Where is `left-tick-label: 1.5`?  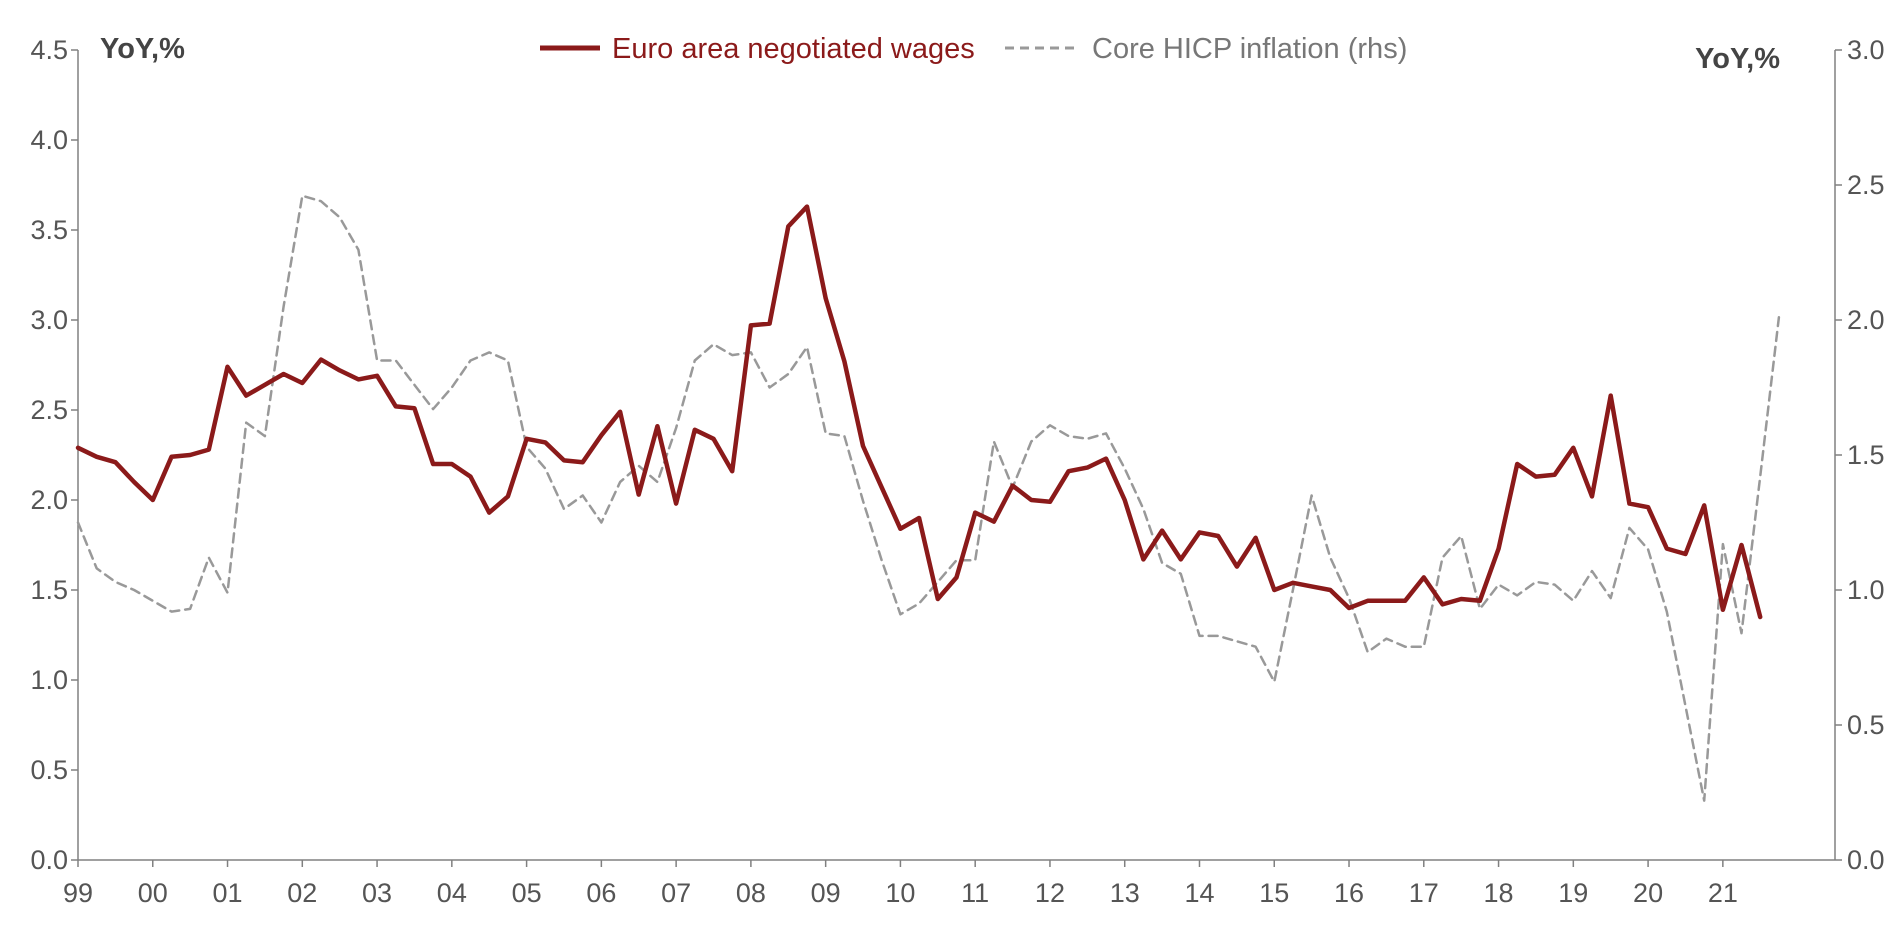 left-tick-label: 1.5 is located at coordinates (49, 590).